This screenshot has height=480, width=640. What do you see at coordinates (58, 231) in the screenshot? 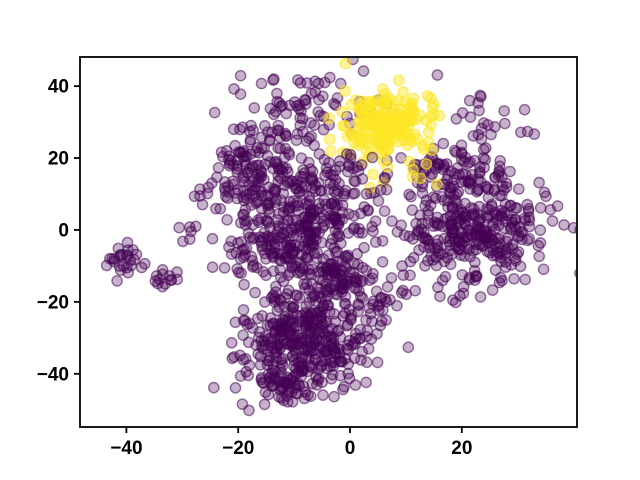
I see `y-axis-ticks: −40 −20 0 20 40` at bounding box center [58, 231].